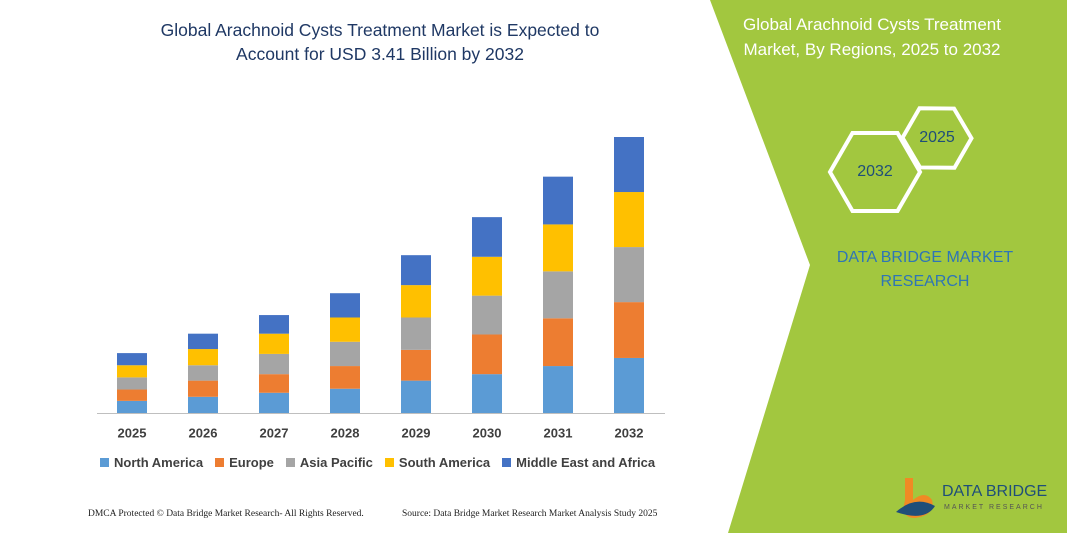 The height and width of the screenshot is (533, 1067). I want to click on x-tick-label: 2027, so click(274, 432).